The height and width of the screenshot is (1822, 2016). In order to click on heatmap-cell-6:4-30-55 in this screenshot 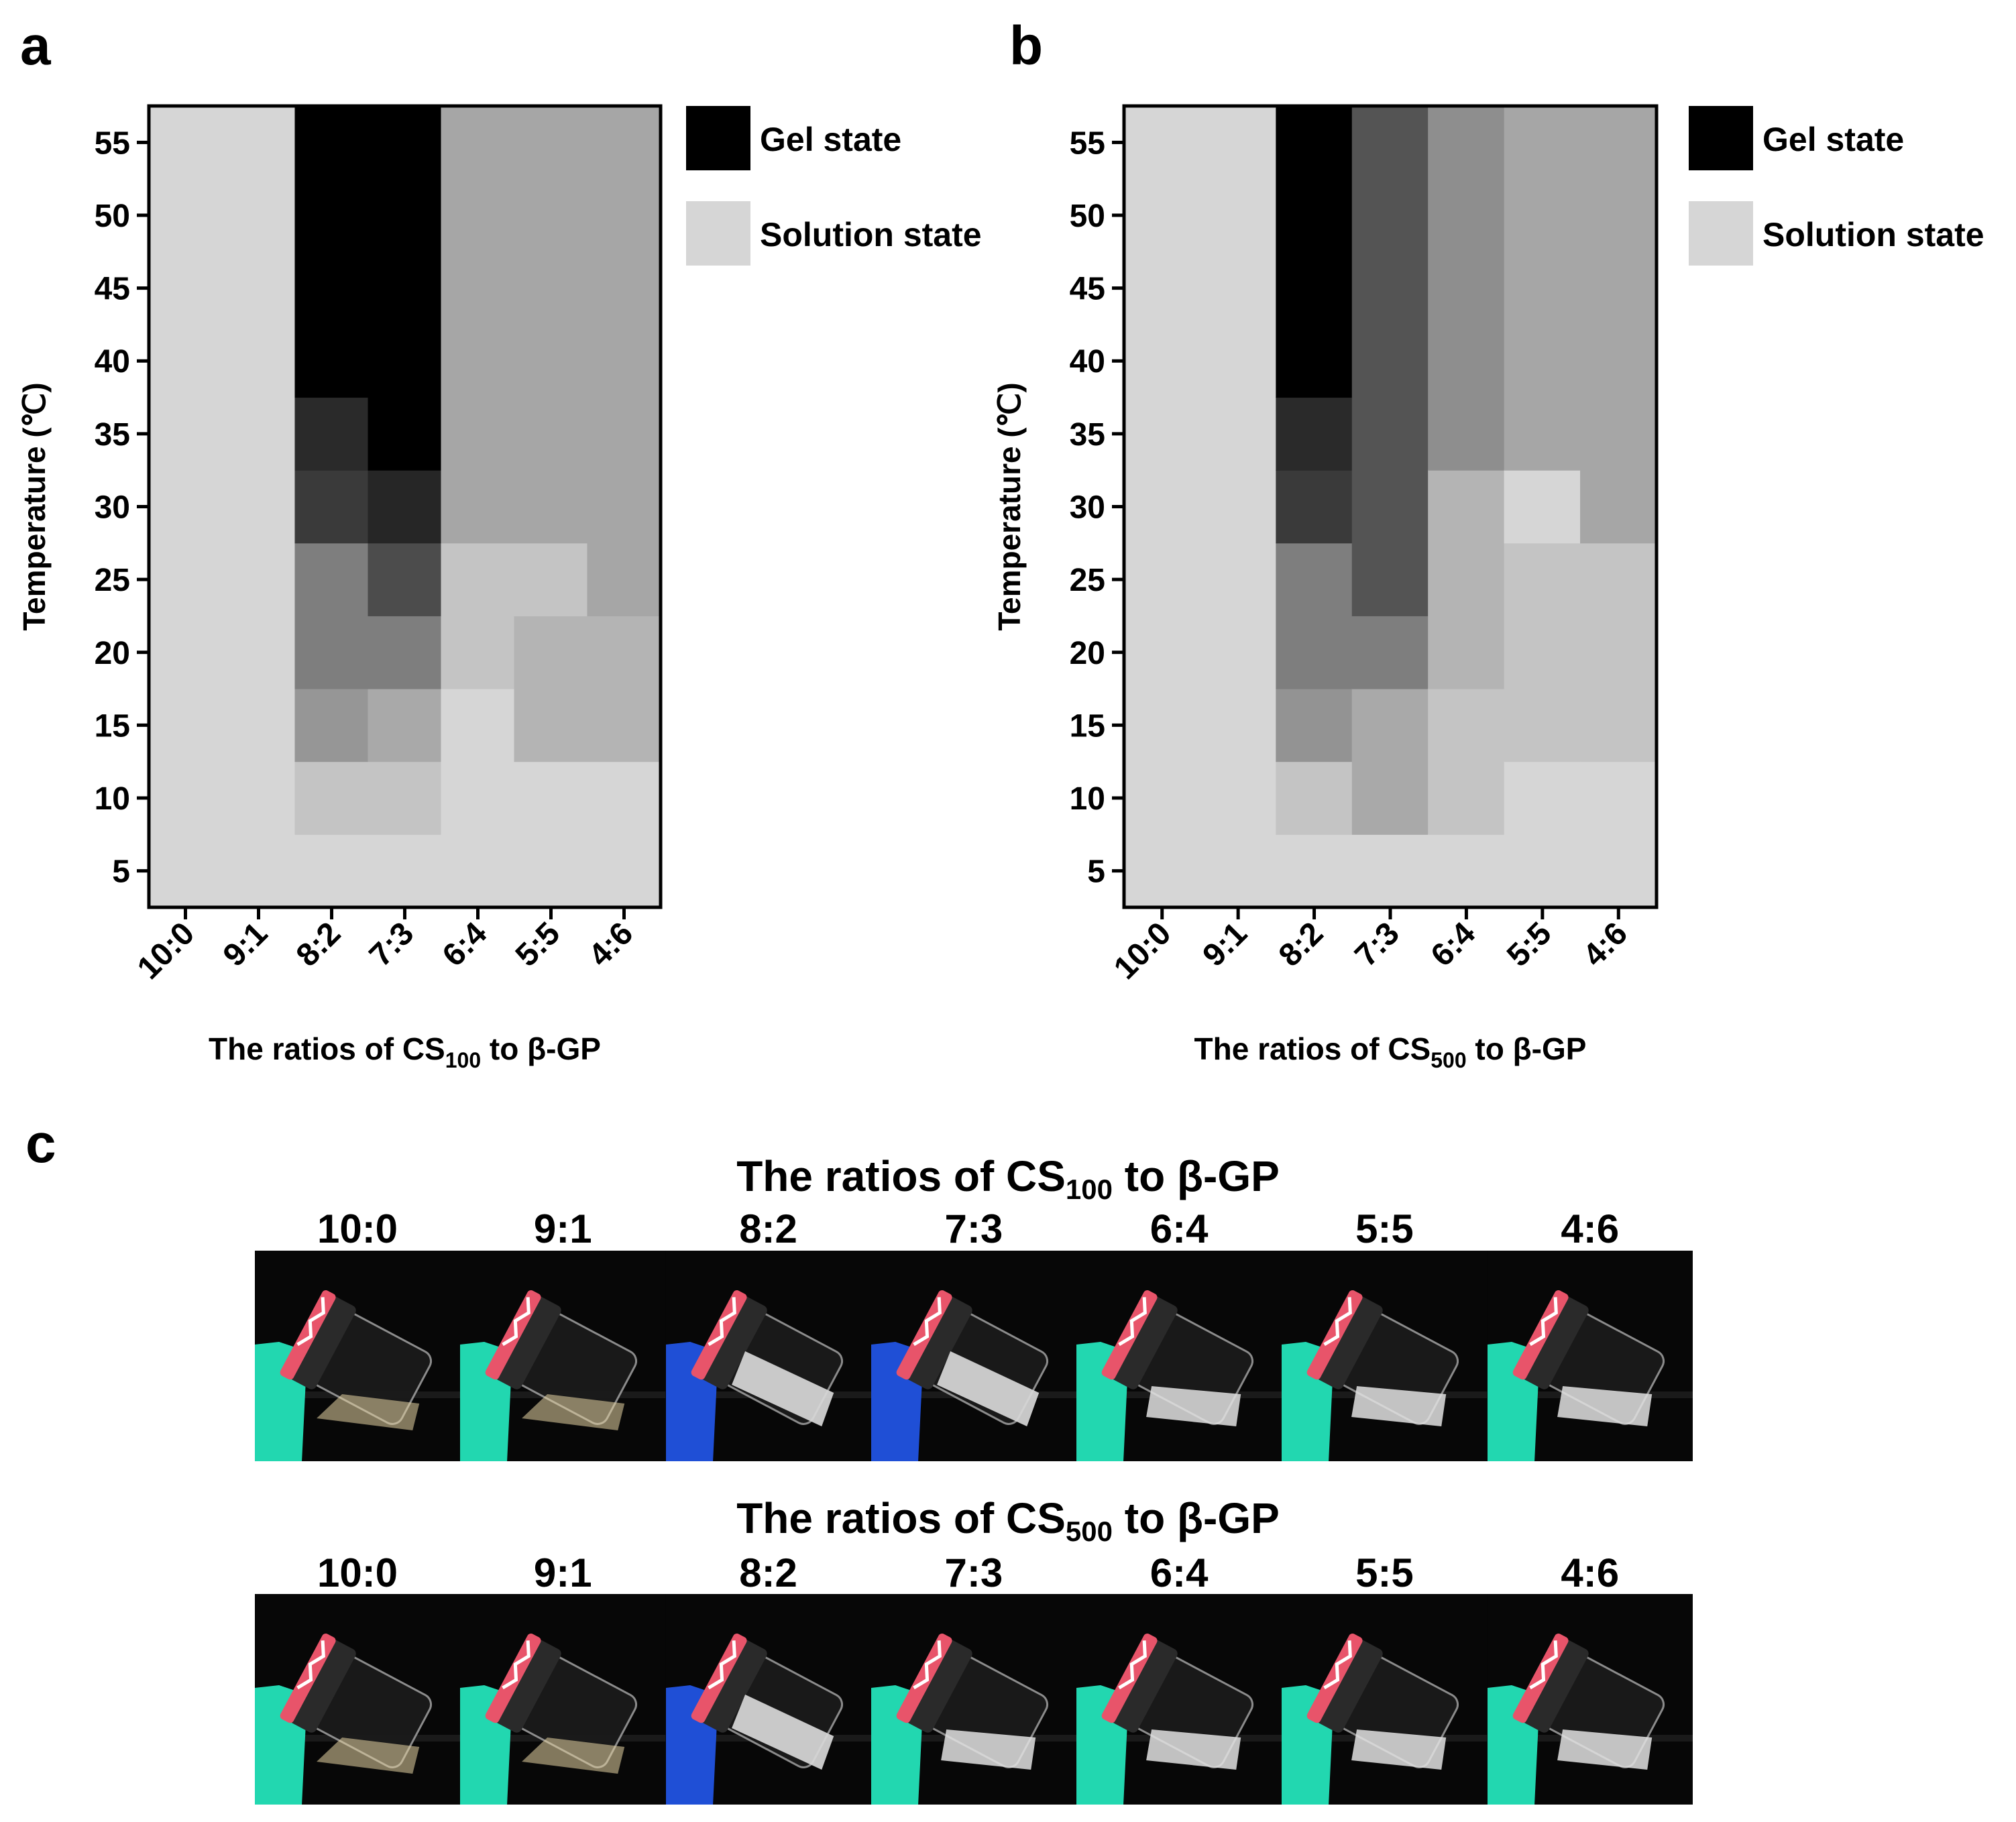, I will do `click(478, 324)`.